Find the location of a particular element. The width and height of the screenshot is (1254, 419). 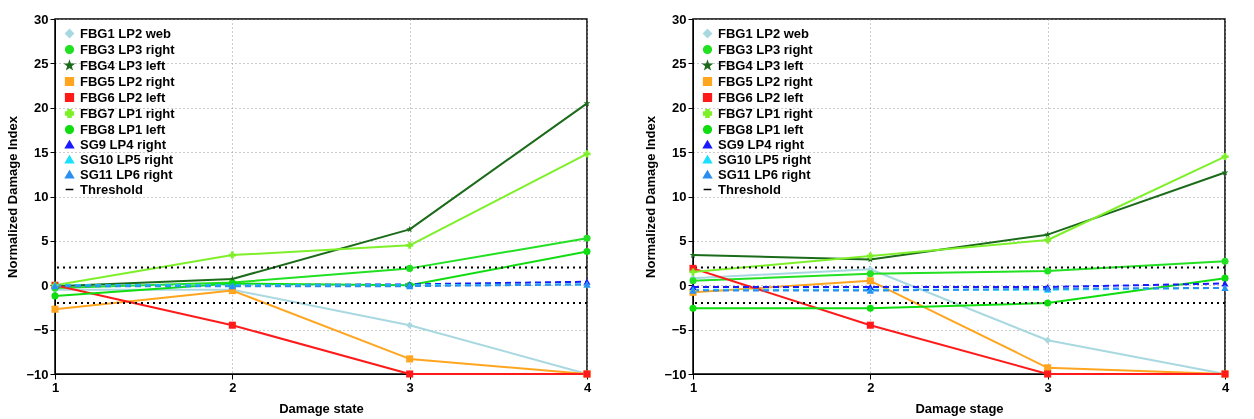

x-axis-title: Damage state is located at coordinates (321, 408).